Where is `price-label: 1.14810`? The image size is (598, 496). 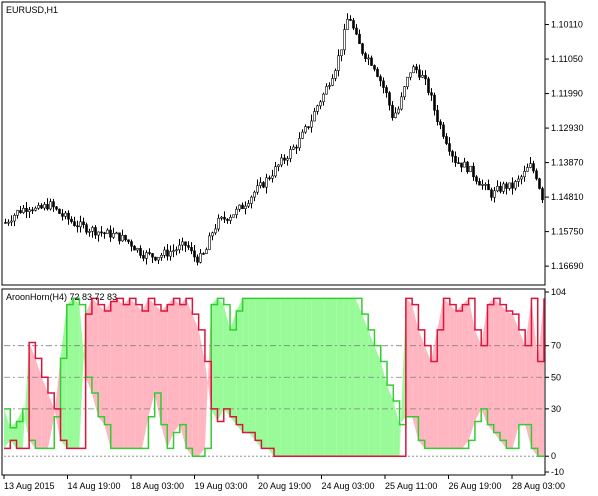 price-label: 1.14810 is located at coordinates (567, 197).